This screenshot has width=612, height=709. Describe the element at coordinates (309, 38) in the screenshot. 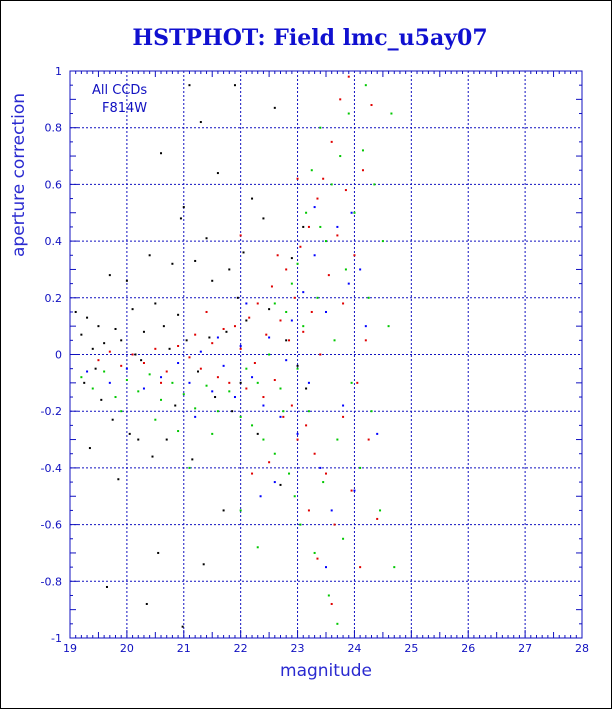

I see `chart-title: HSTPHOT: Field lmc_u5ay07` at that location.